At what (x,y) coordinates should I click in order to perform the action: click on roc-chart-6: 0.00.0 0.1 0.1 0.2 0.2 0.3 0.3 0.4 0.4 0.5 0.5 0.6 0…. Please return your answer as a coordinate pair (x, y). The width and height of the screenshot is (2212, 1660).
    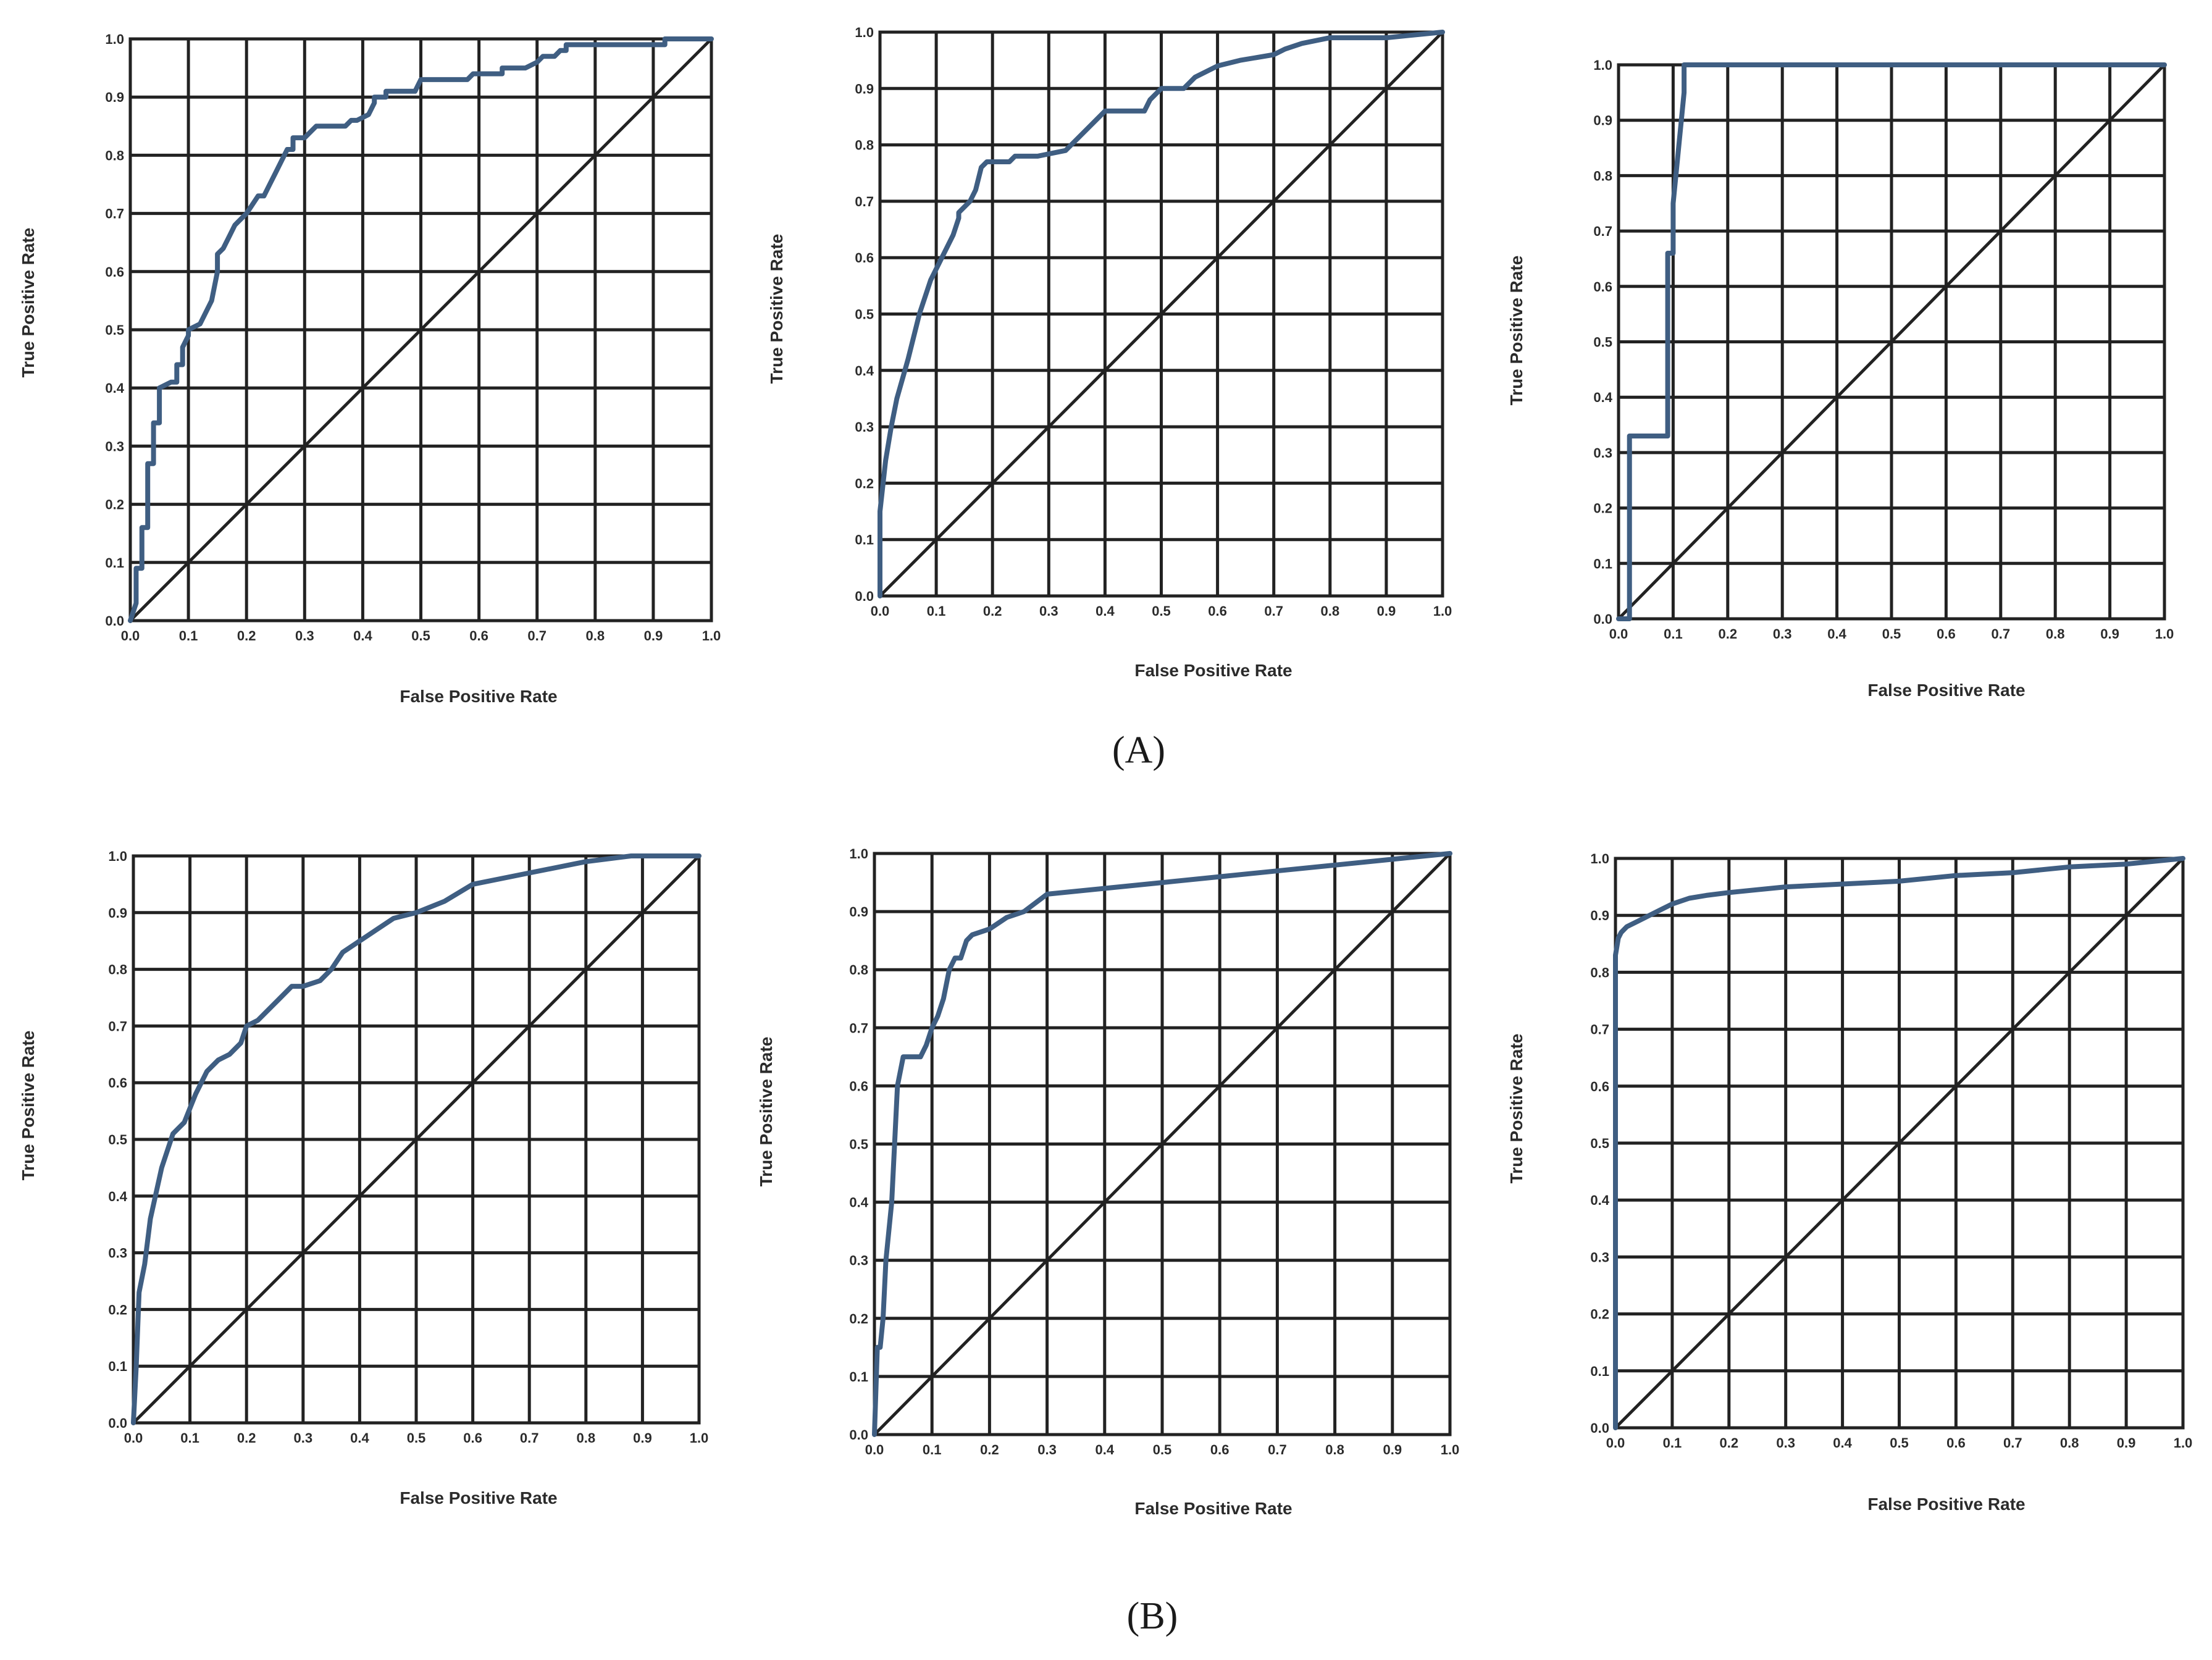
    Looking at the image, I should click on (1849, 1183).